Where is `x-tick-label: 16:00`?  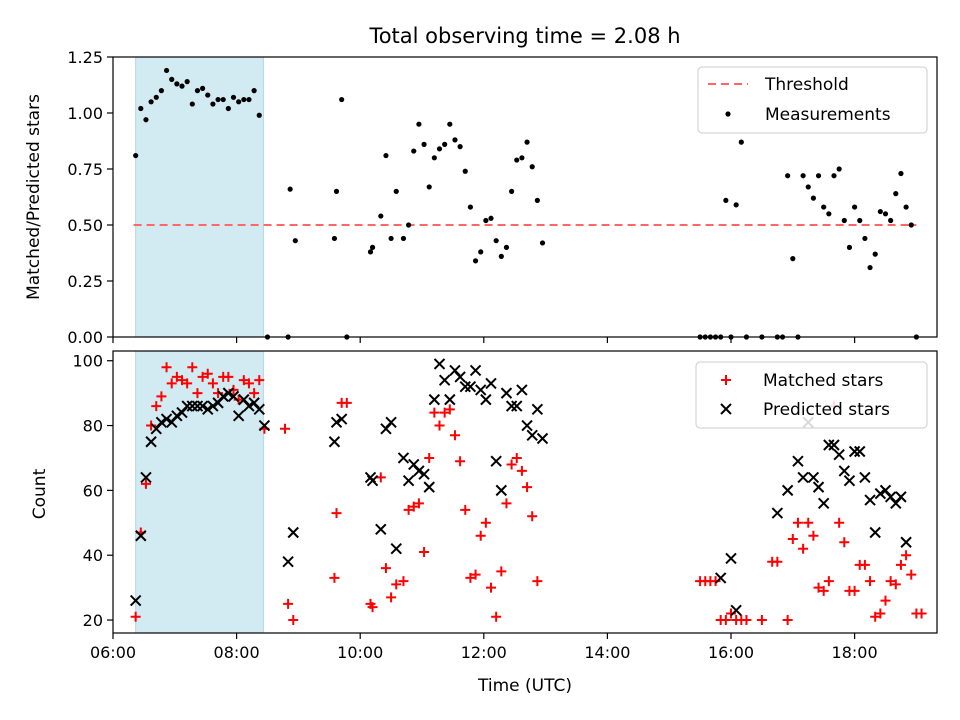 x-tick-label: 16:00 is located at coordinates (731, 652).